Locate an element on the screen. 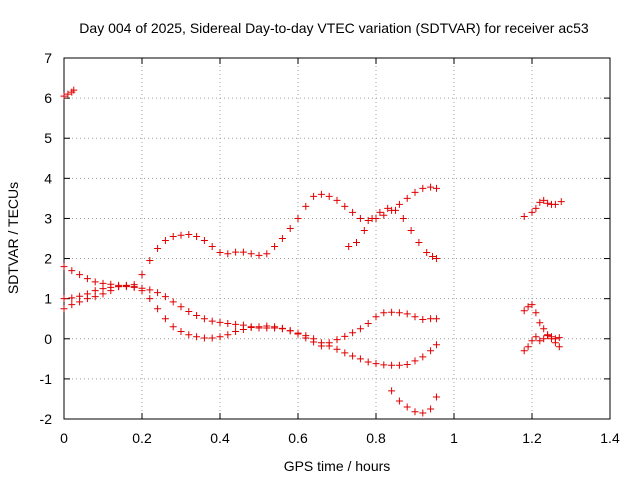 Image resolution: width=640 pixels, height=480 pixels. y-tick-label: 3 is located at coordinates (48, 218).